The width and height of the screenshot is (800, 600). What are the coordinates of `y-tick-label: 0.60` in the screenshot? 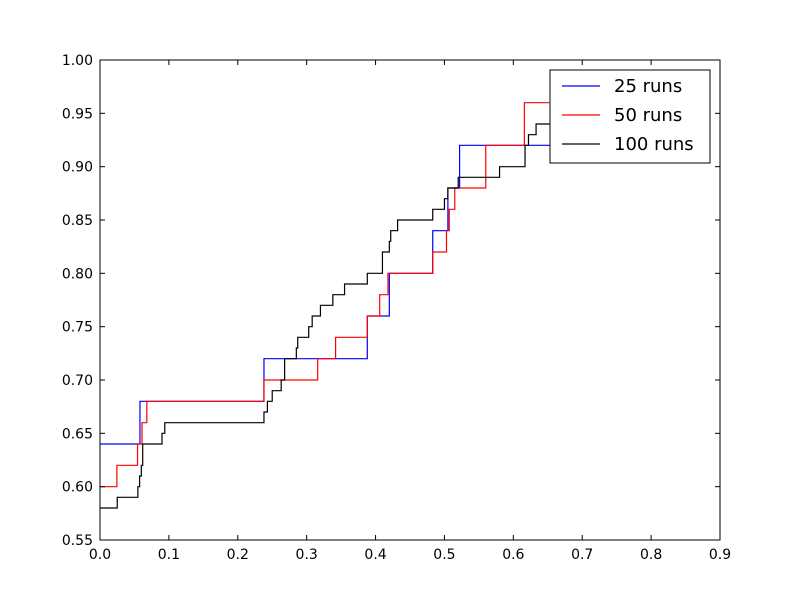 It's located at (77, 488).